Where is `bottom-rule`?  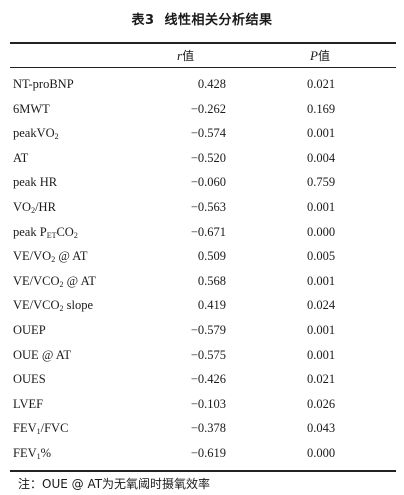 bottom-rule is located at coordinates (203, 471).